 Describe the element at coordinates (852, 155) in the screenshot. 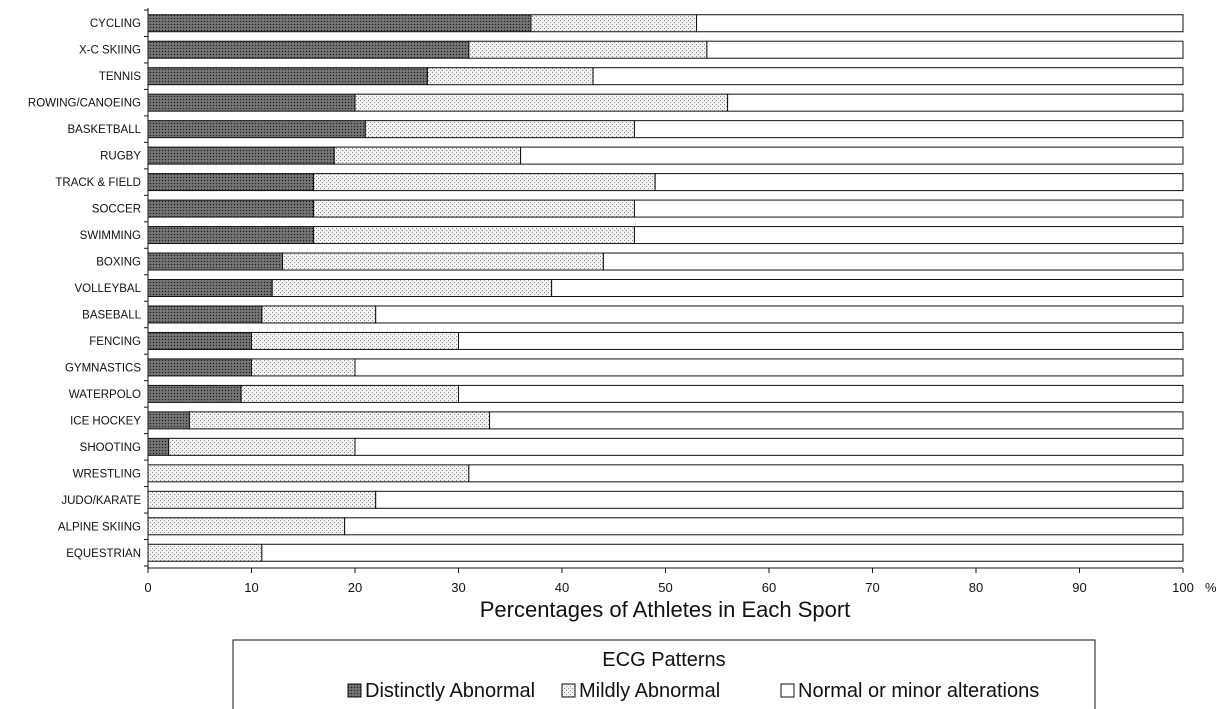

I see `bar-rugby-normal-or-minor-alterations` at that location.